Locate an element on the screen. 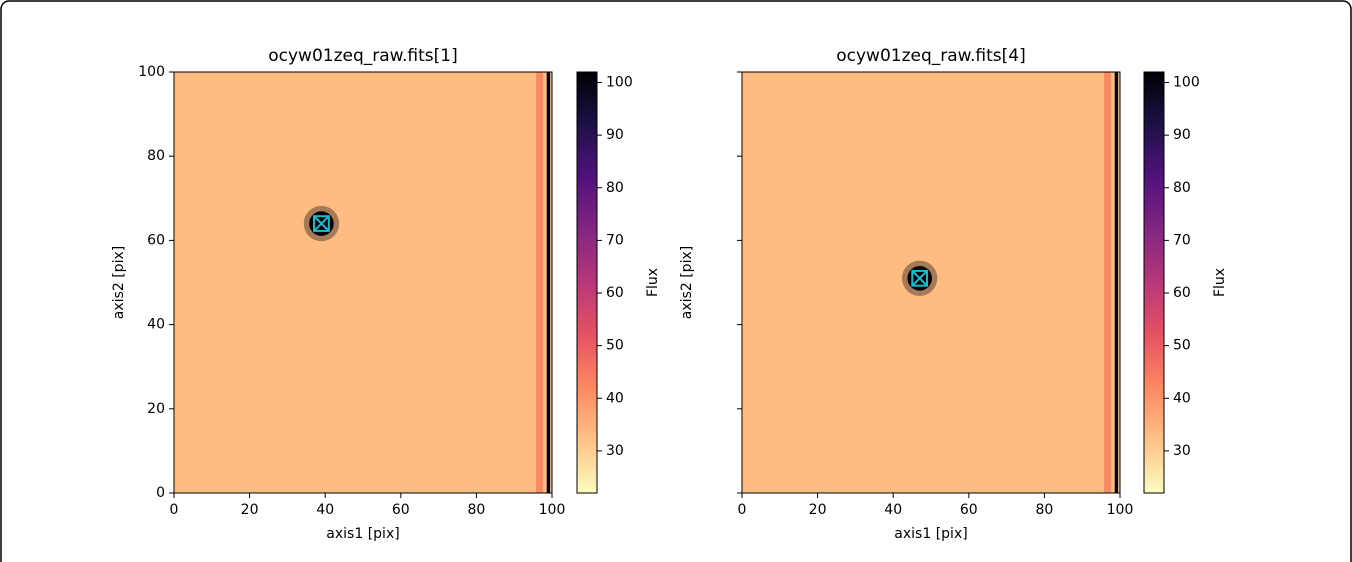  chart-title: ocyw01zeq_raw.fits[1] is located at coordinates (362, 56).